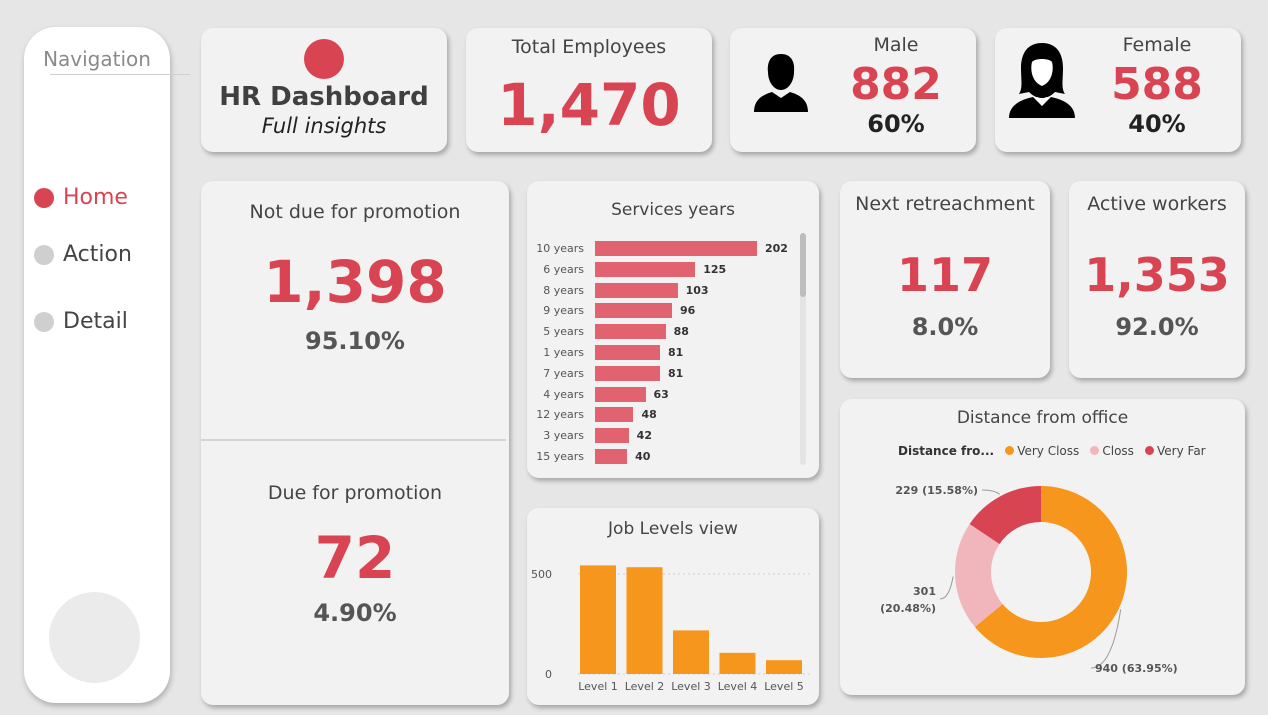 This screenshot has height=715, width=1268. I want to click on nav-item-label: Action, so click(97, 254).